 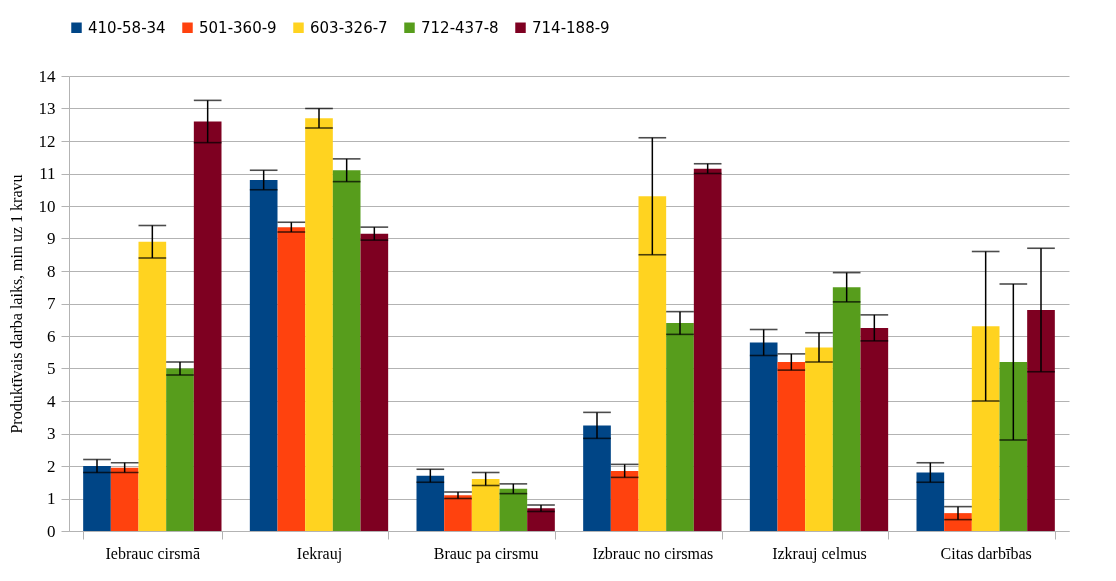 What do you see at coordinates (51, 466) in the screenshot?
I see `y-tick-label: 2` at bounding box center [51, 466].